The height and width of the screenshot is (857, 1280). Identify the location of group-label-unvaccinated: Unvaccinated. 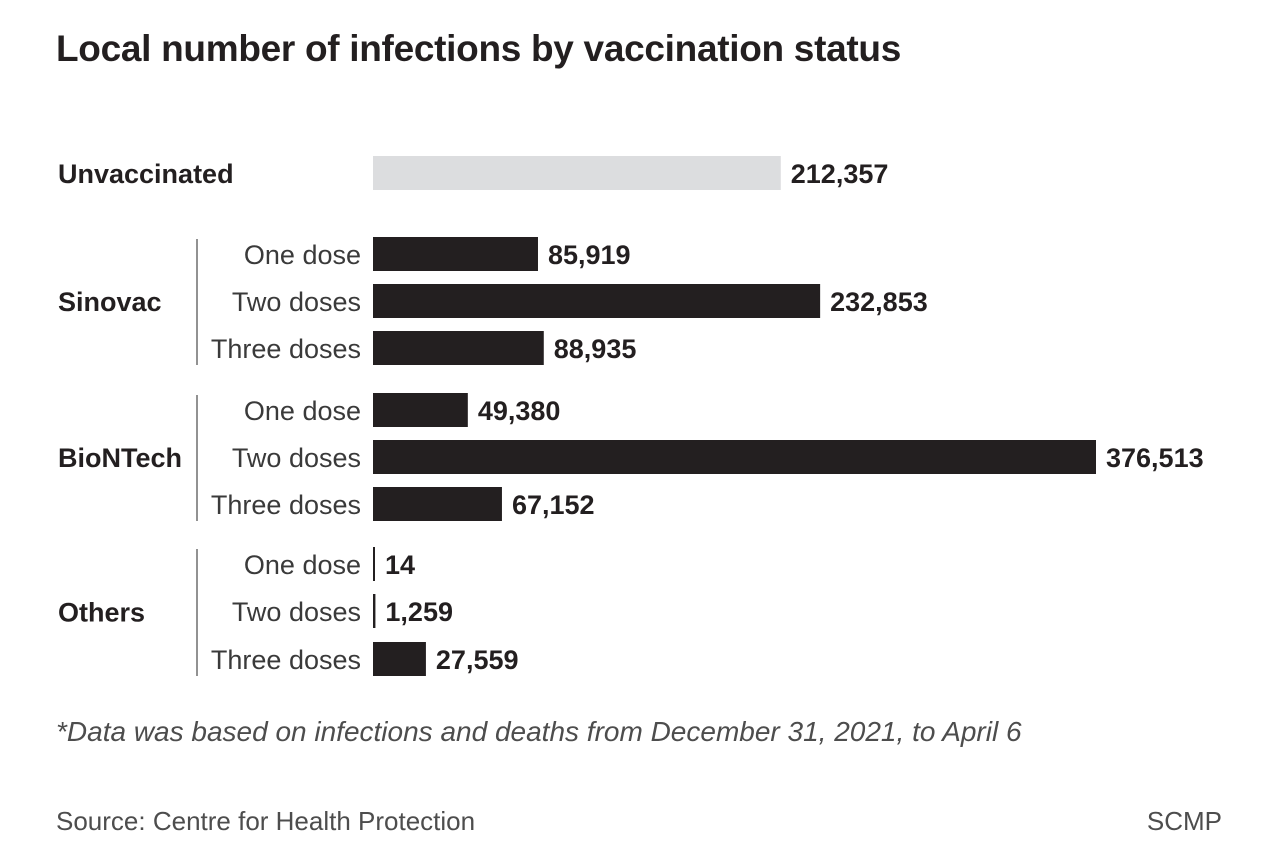
(146, 174).